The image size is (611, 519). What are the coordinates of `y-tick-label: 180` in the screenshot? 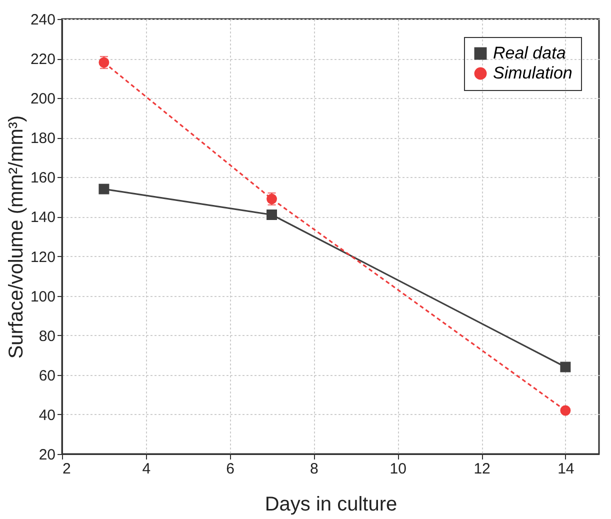 It's located at (43, 139).